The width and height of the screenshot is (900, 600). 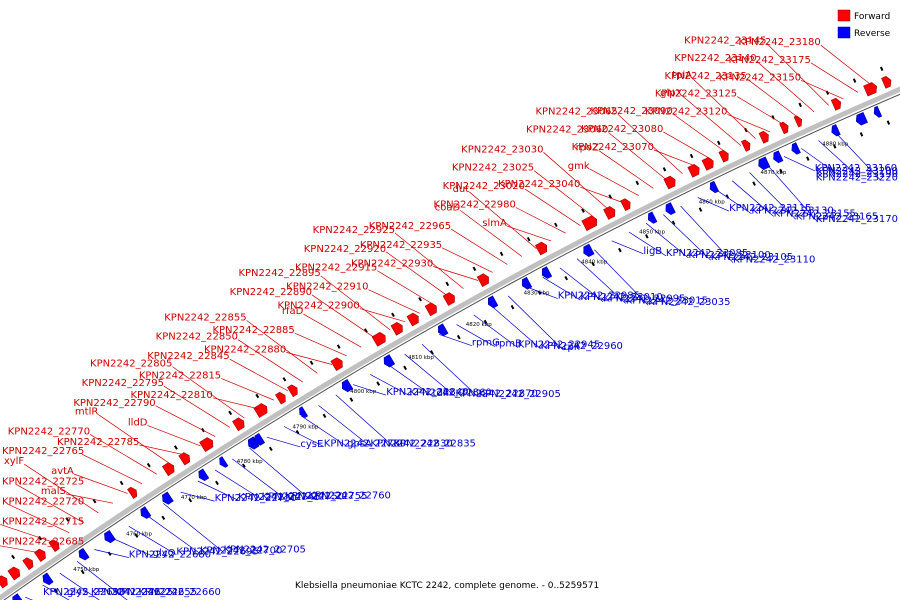 What do you see at coordinates (857, 178) in the screenshot?
I see `reverse-gene-label: KPN2242_23220` at bounding box center [857, 178].